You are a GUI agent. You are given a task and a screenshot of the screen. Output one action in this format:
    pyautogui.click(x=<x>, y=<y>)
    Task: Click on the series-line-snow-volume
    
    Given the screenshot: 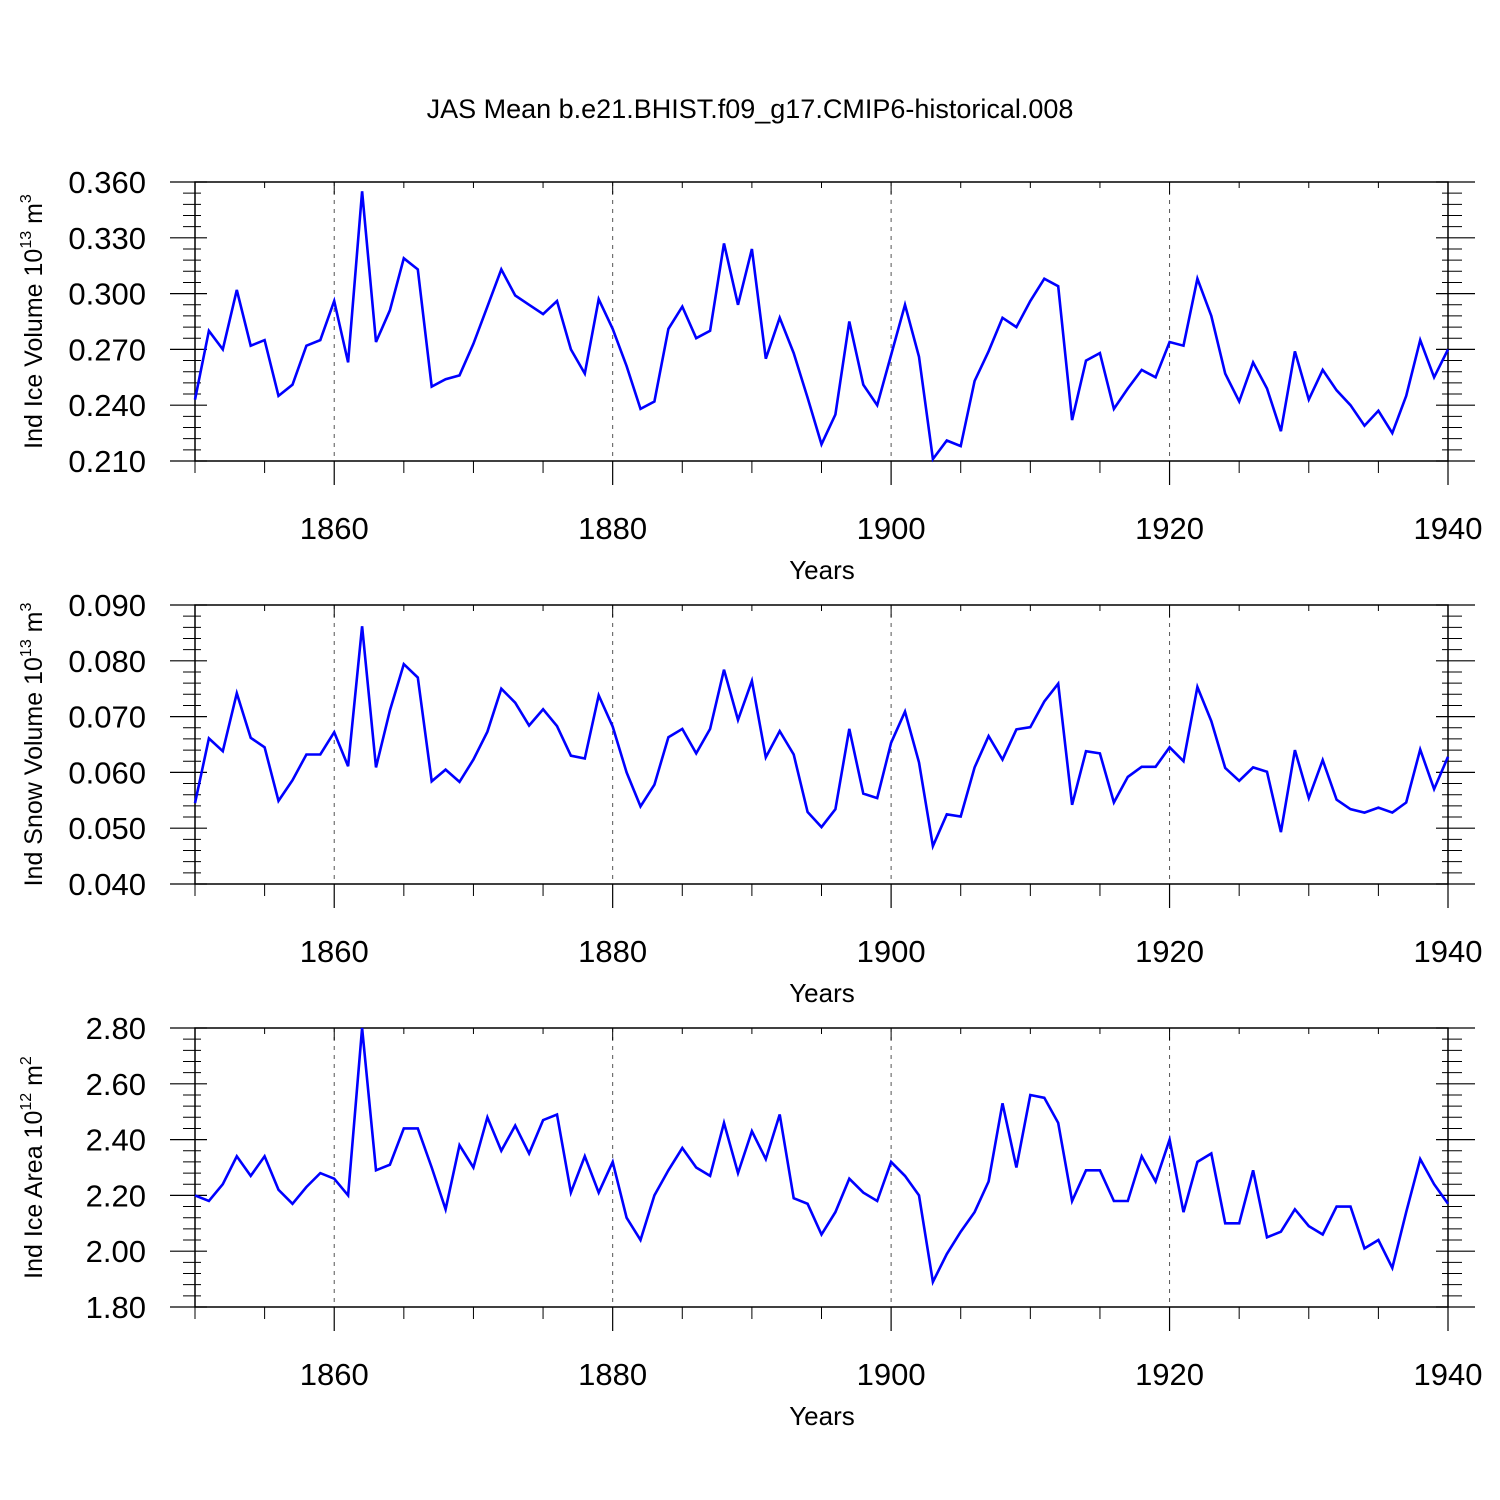 What is the action you would take?
    pyautogui.click(x=821, y=738)
    